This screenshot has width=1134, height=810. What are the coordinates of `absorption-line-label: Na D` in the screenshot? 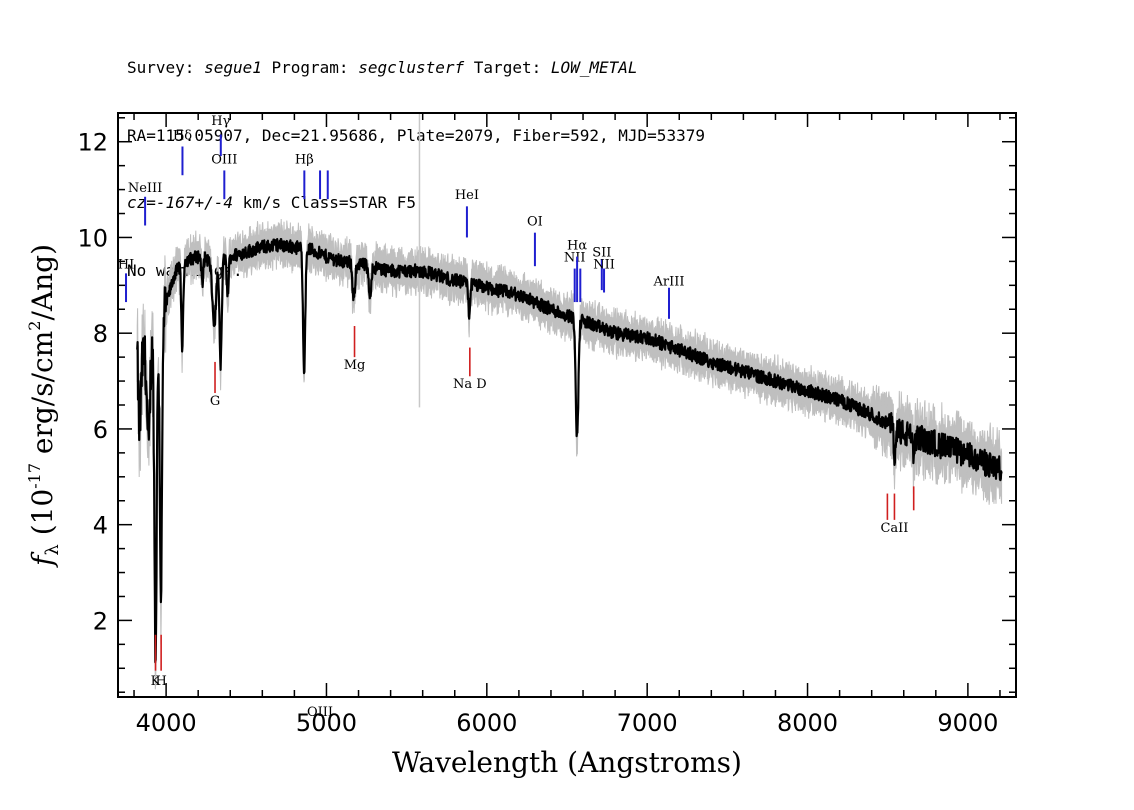 It's located at (470, 384).